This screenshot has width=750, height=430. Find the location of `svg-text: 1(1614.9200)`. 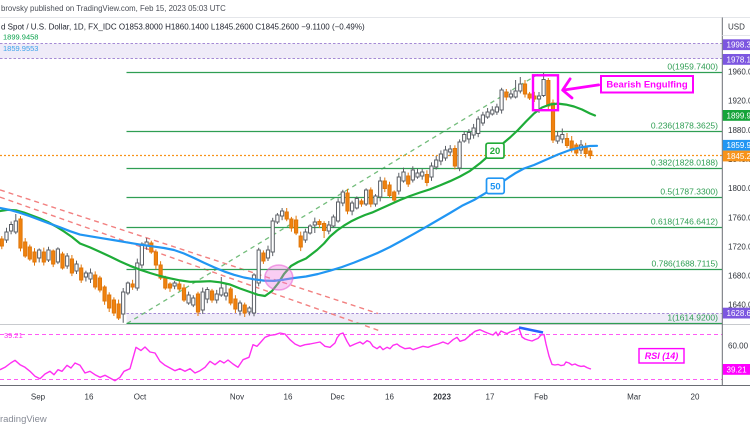

svg-text: 1(1614.9200) is located at coordinates (692, 318).